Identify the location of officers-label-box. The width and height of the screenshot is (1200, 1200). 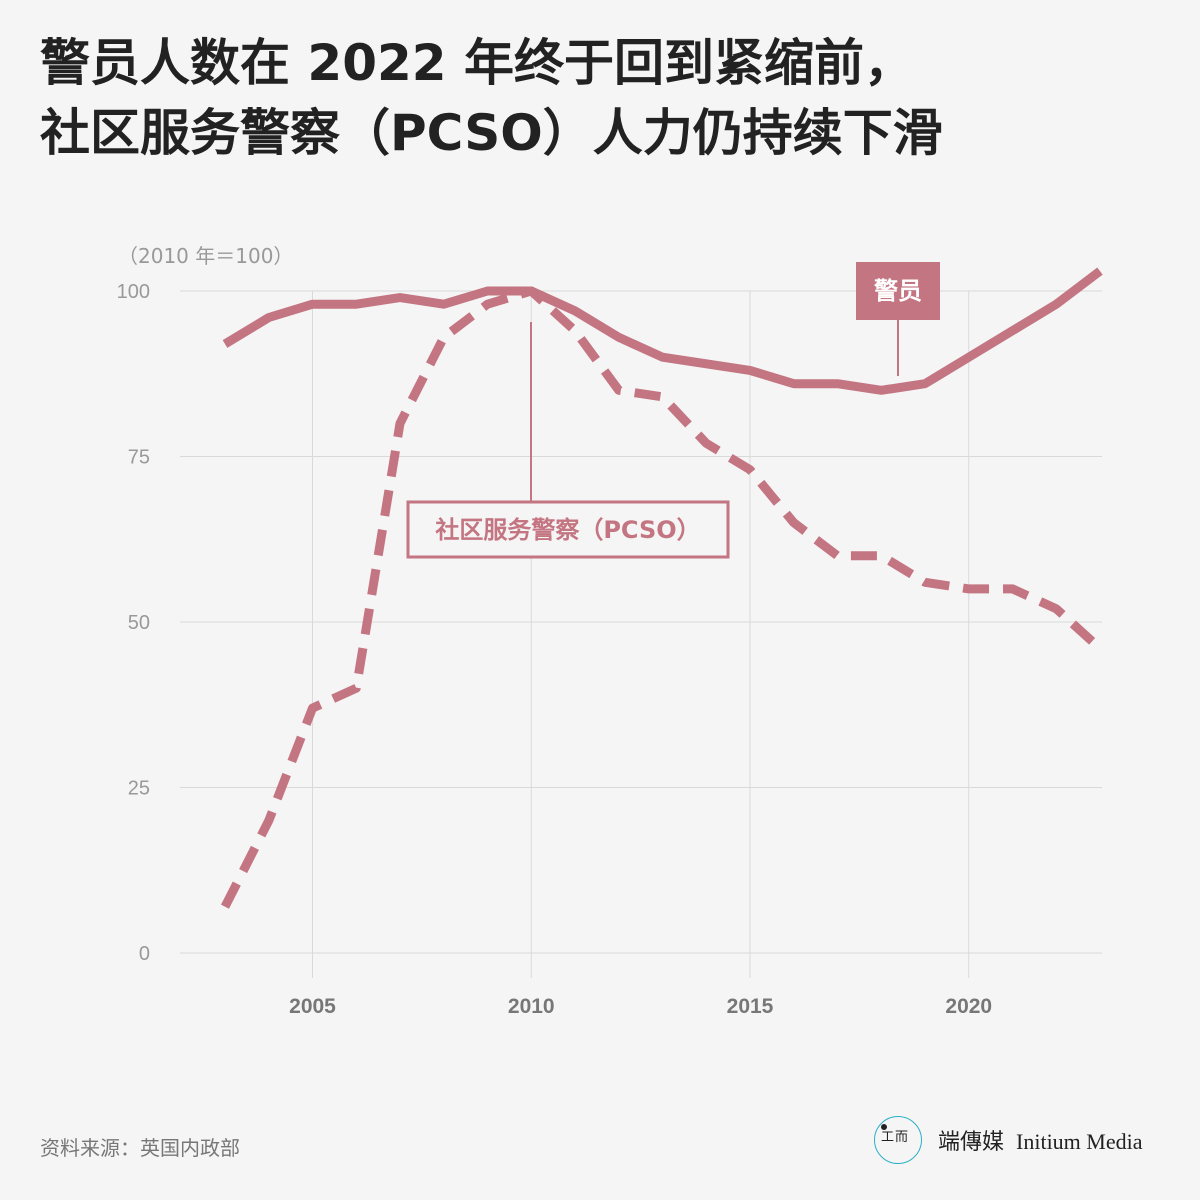
(898, 291).